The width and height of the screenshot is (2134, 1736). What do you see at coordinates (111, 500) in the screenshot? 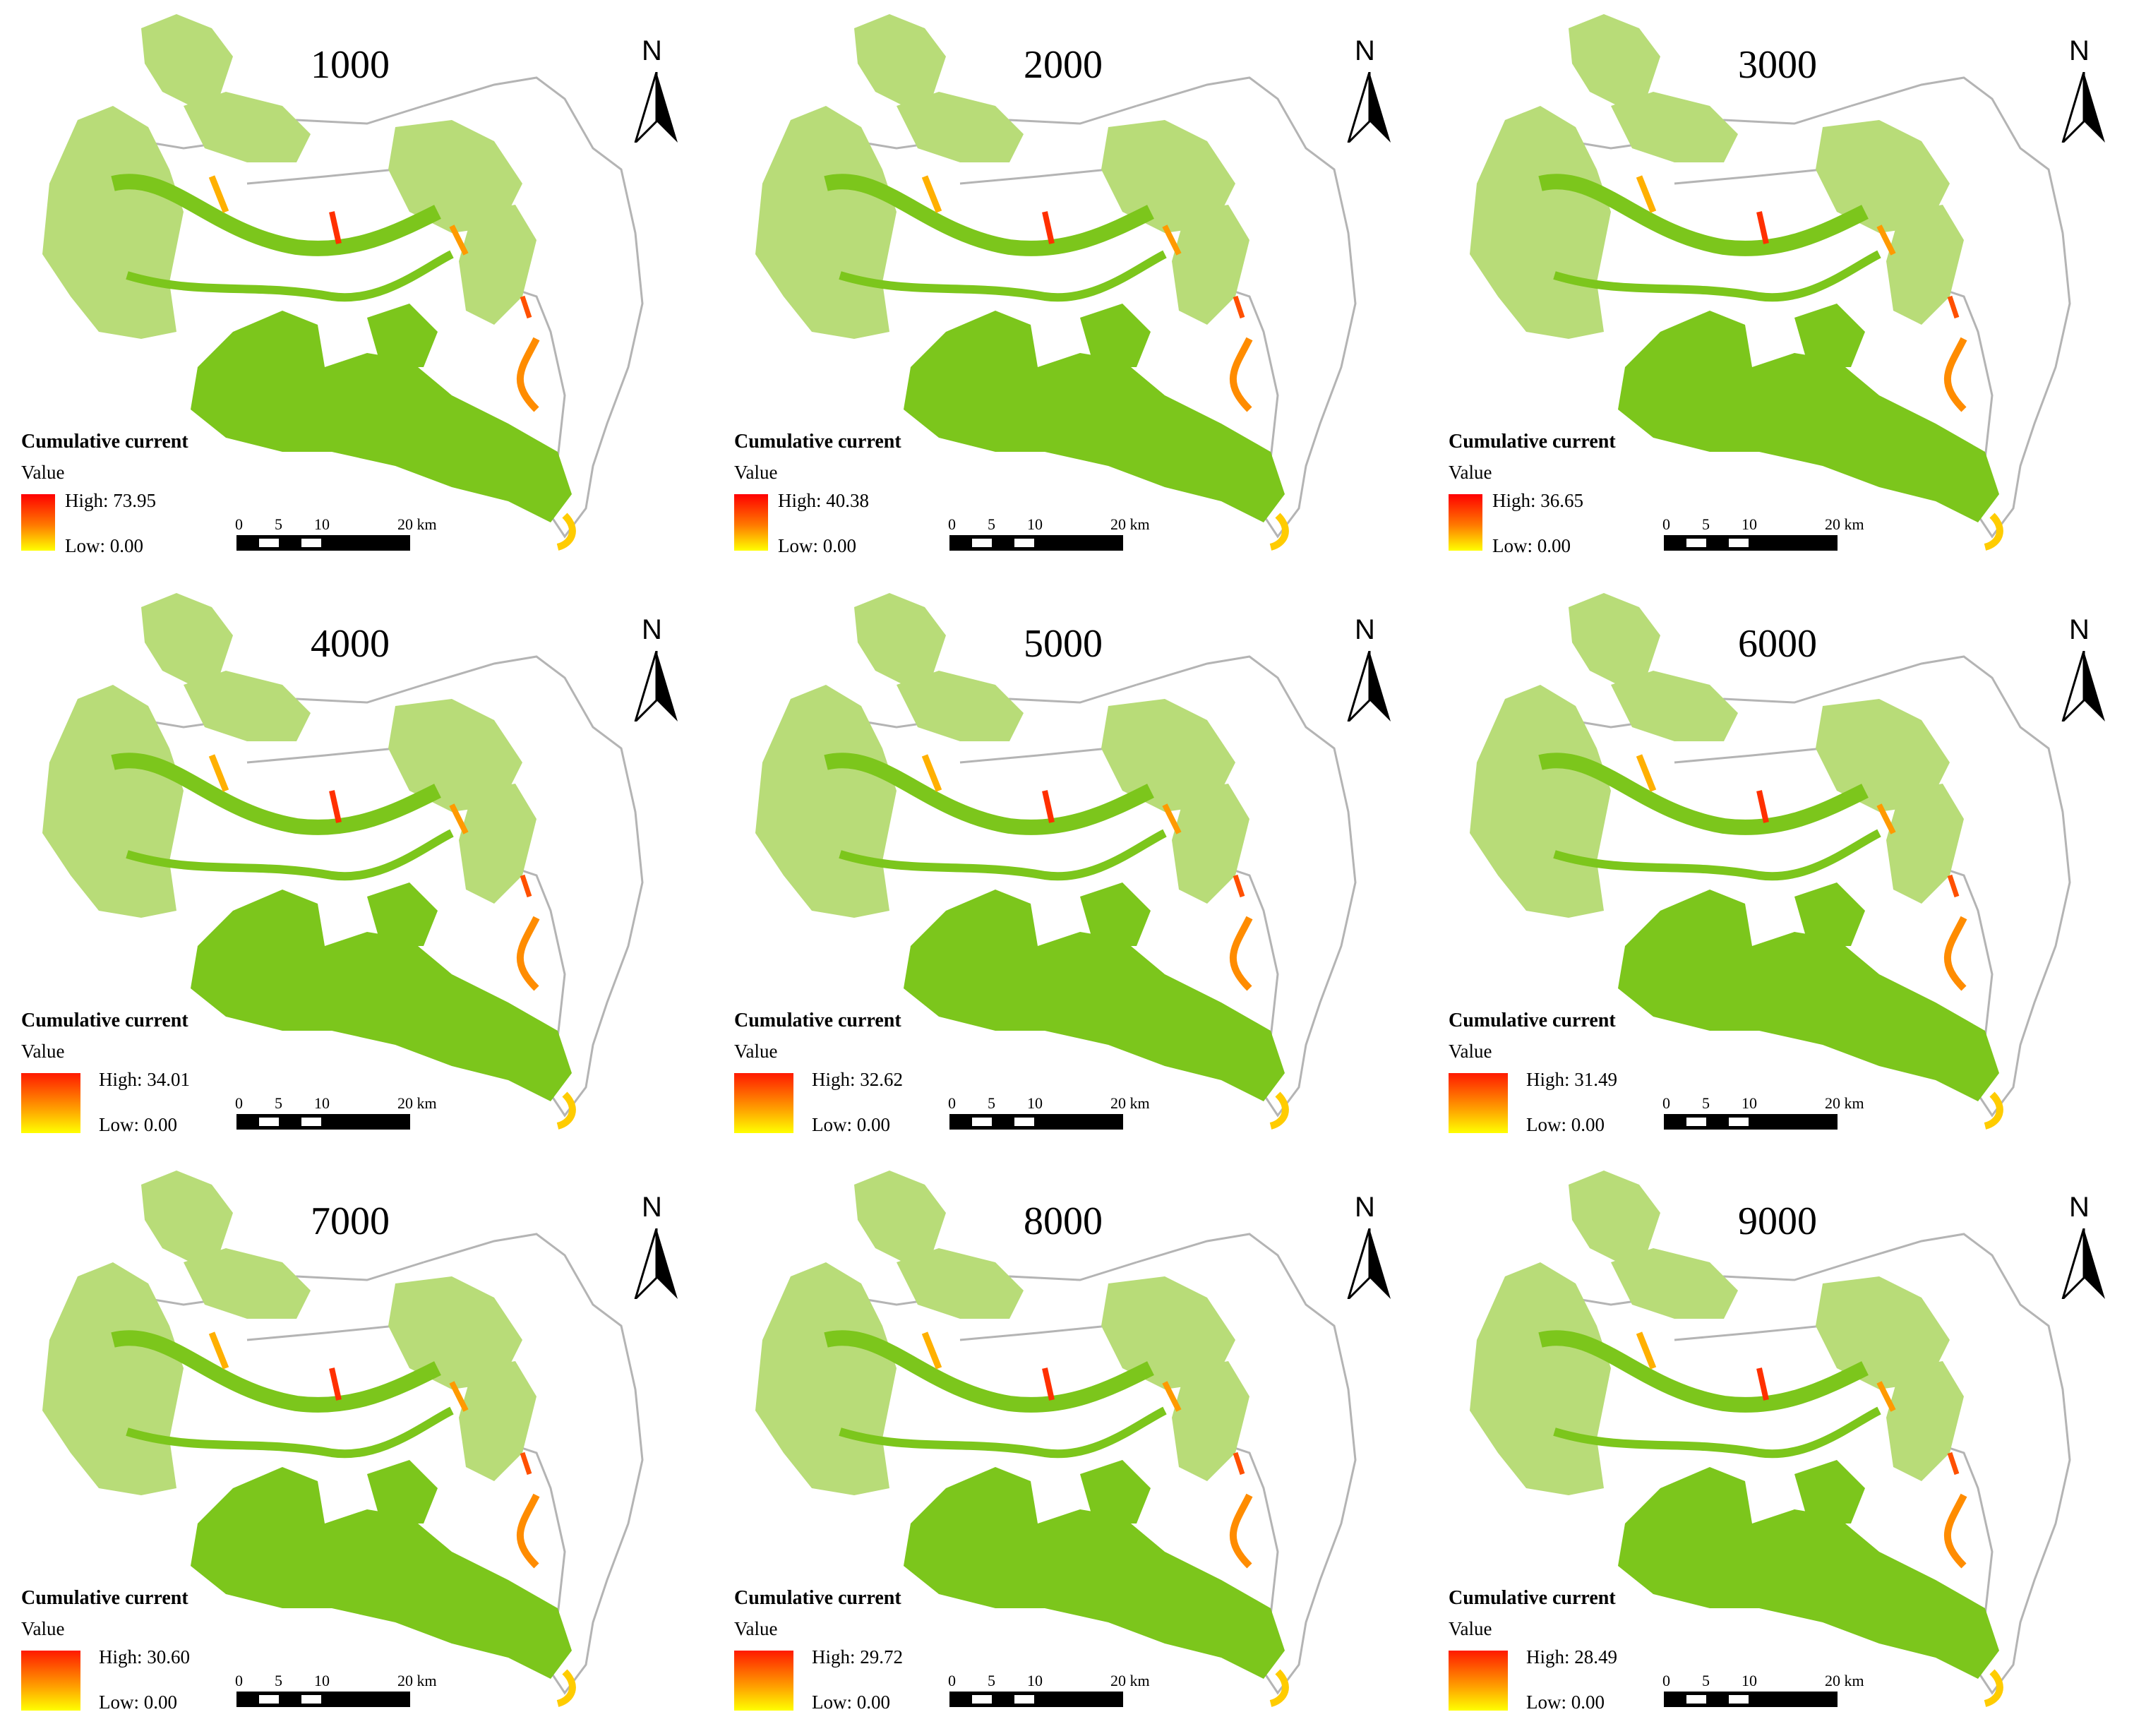
I see `legend-high: High: 73.95` at bounding box center [111, 500].